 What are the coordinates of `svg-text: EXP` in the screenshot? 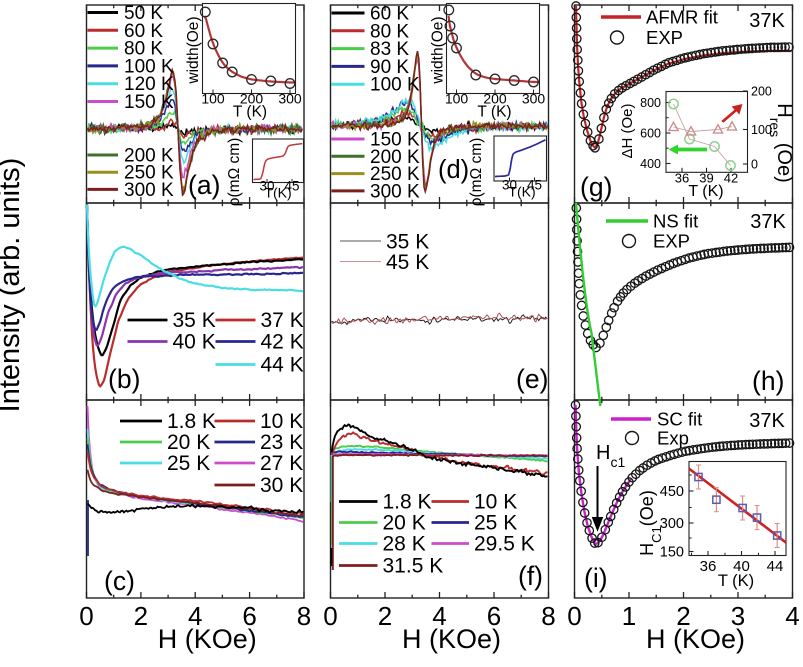 It's located at (671, 241).